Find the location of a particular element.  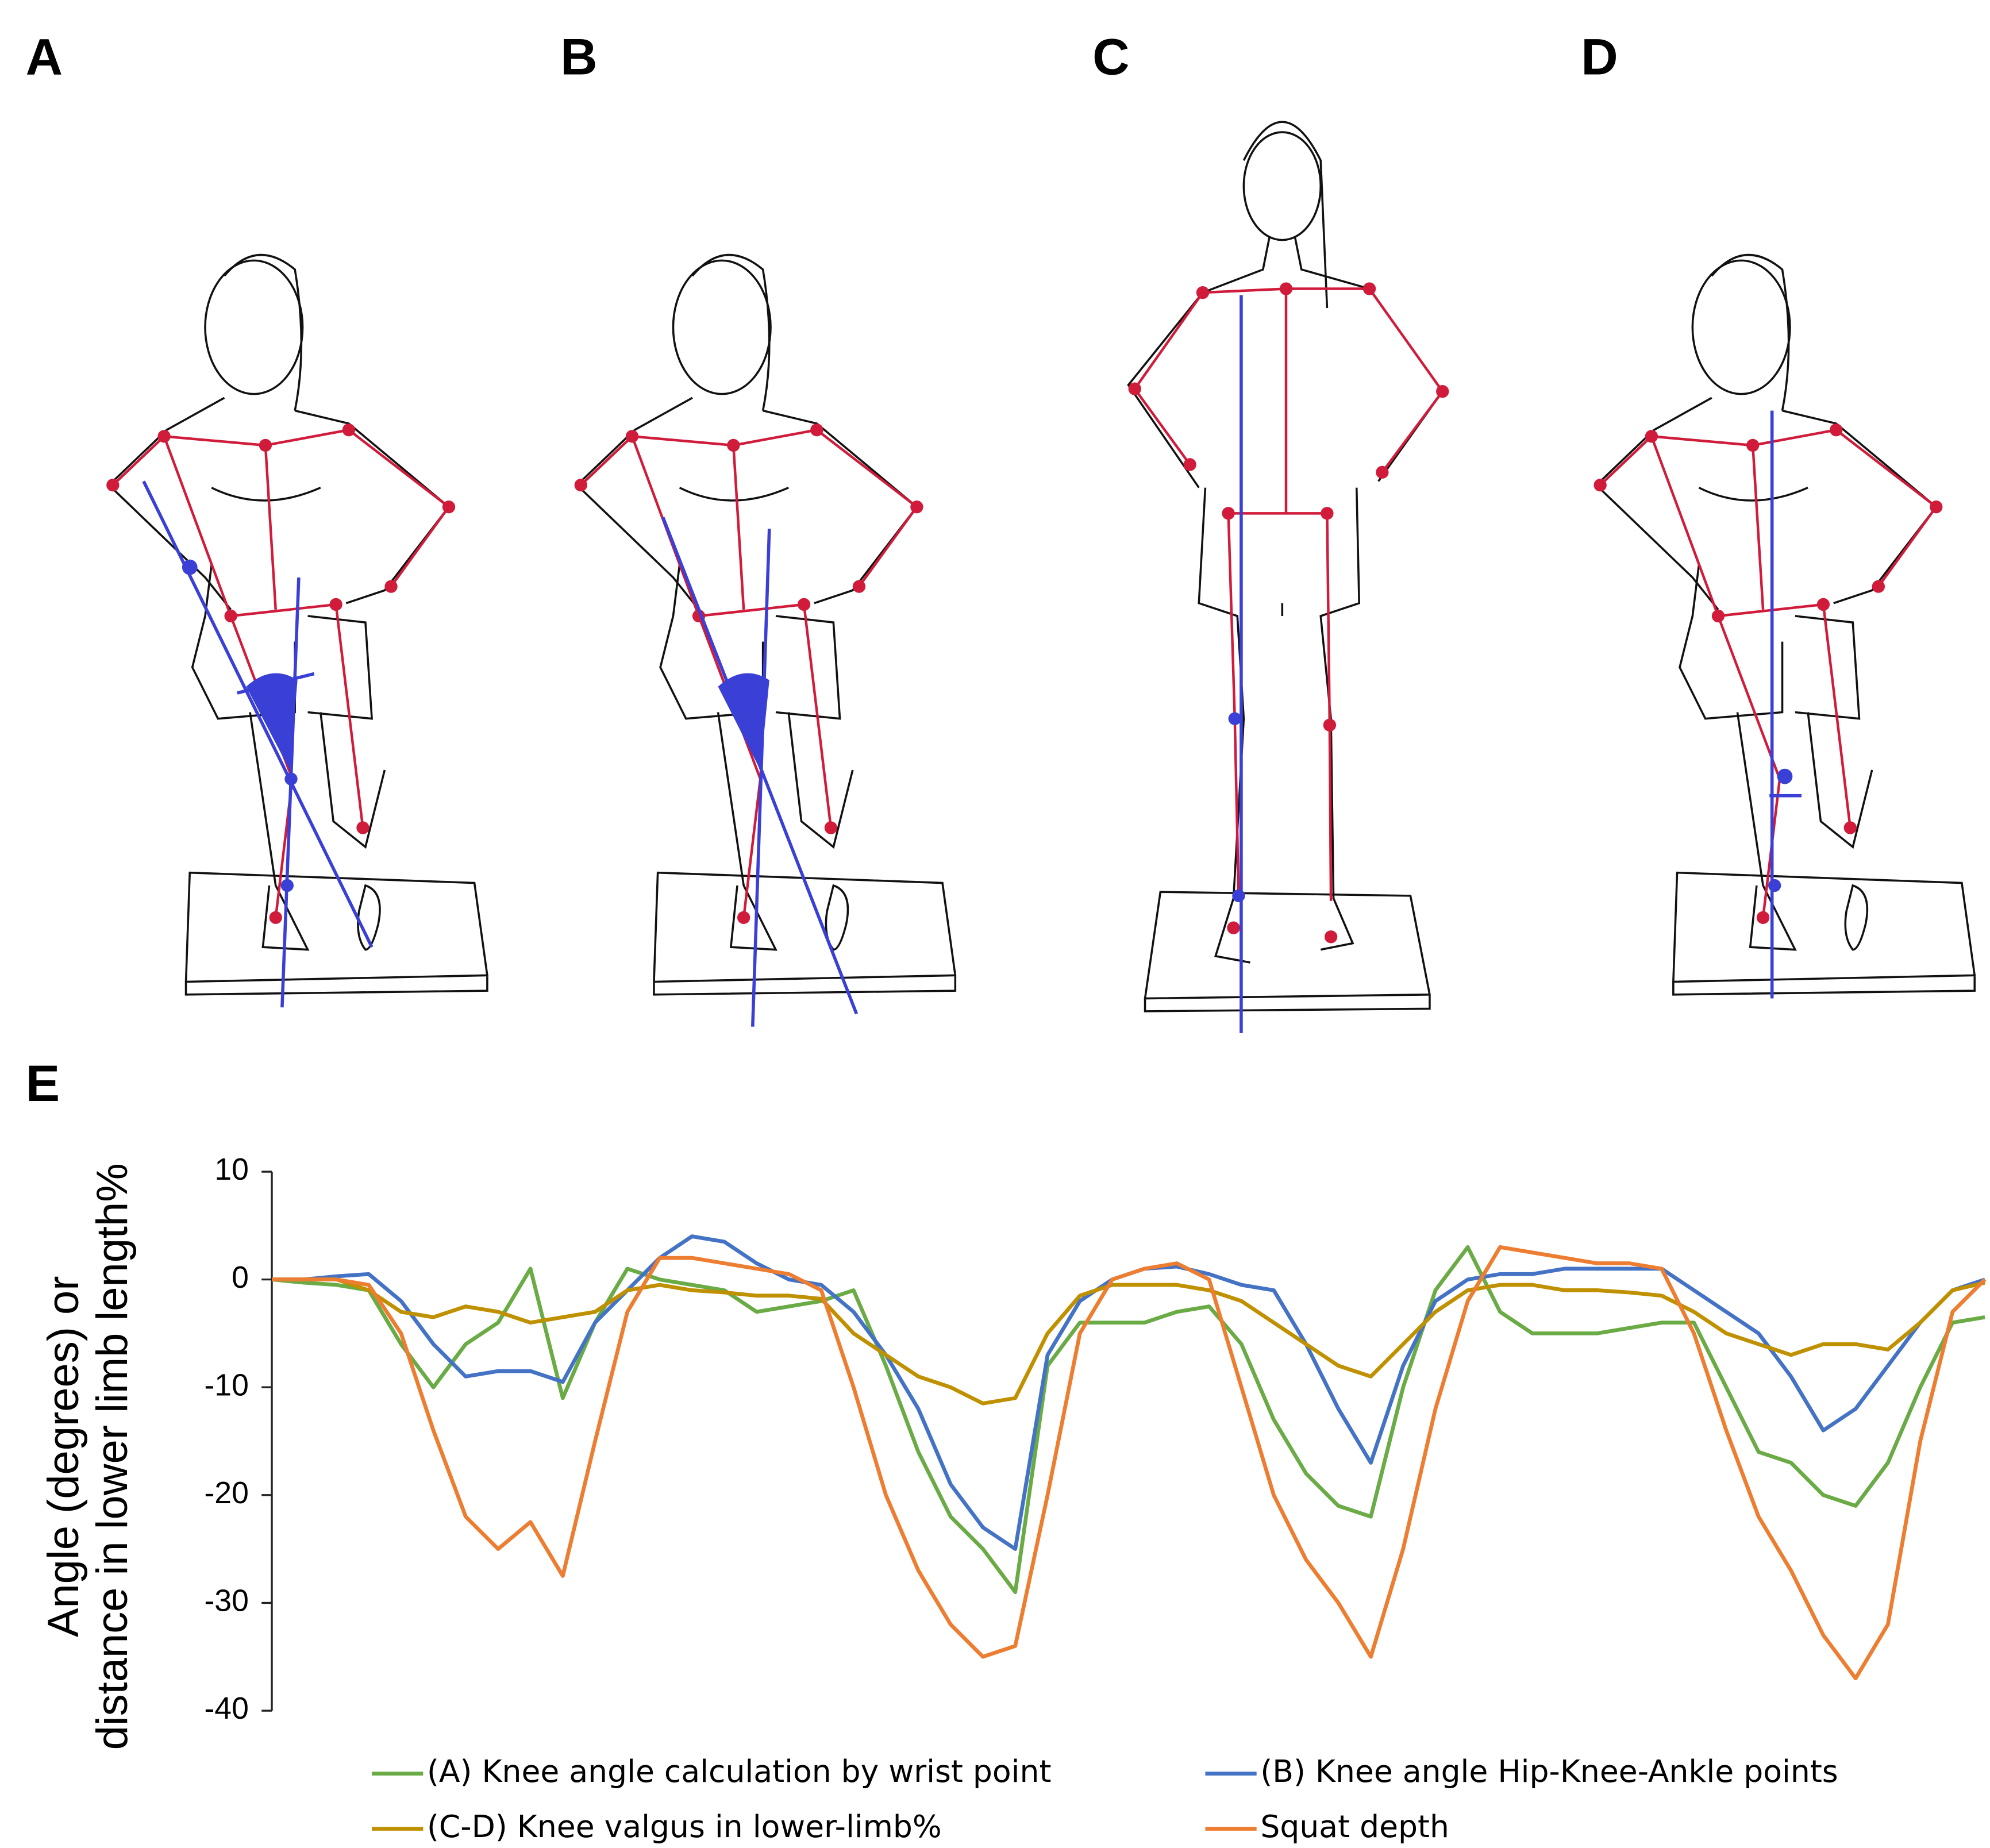

illustration-d is located at coordinates (1784, 627).